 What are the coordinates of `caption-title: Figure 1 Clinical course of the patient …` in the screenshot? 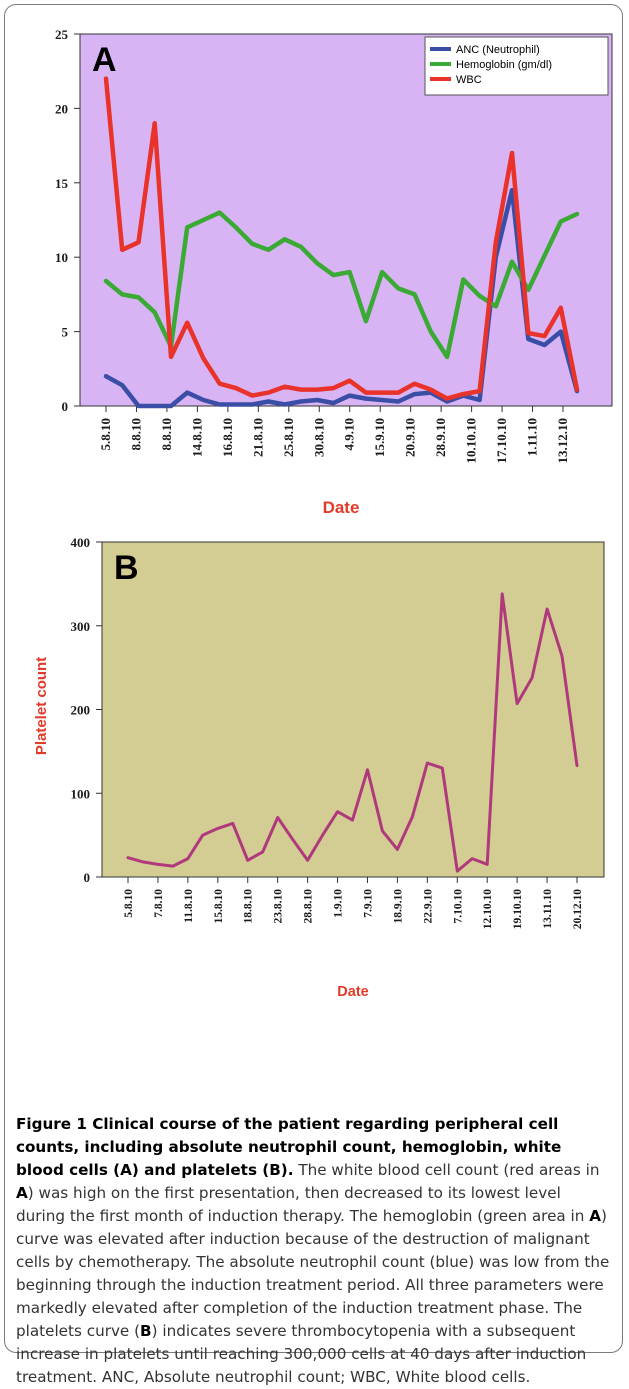 It's located at (289, 1147).